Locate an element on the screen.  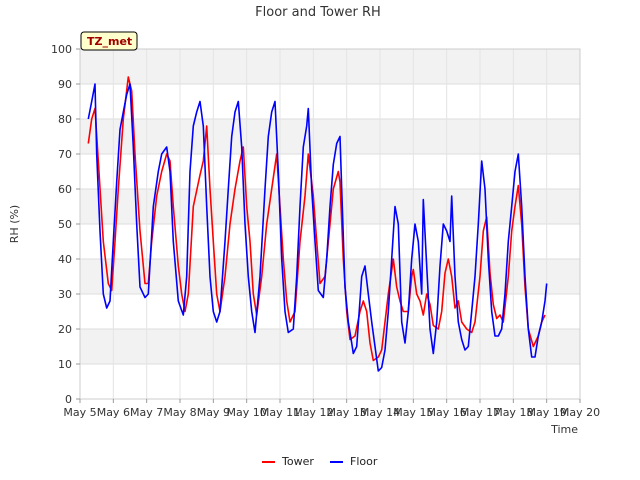
x-tick-label: May 10 is located at coordinates (247, 412).